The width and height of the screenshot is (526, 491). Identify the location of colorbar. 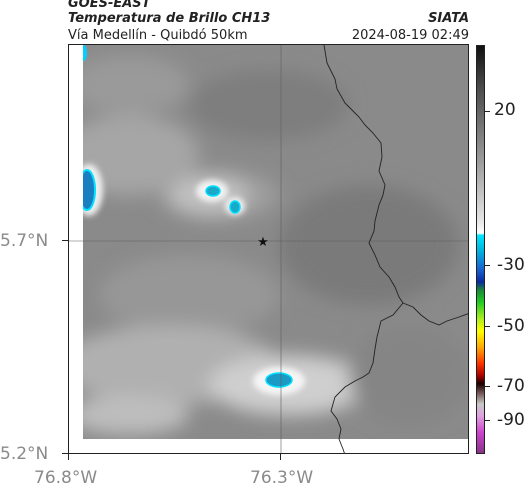
(480, 249).